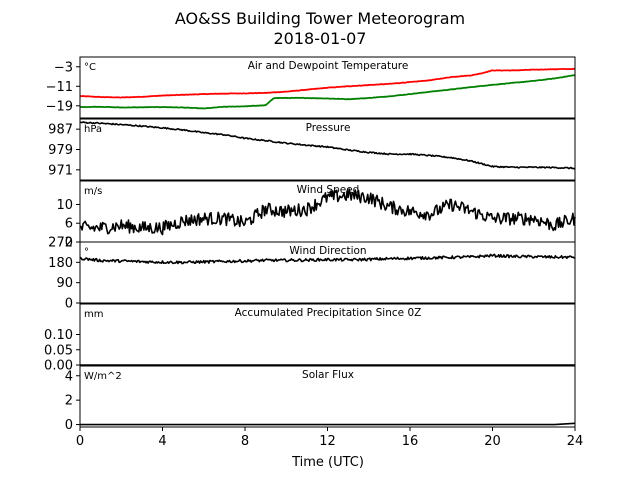 The height and width of the screenshot is (480, 640). Describe the element at coordinates (58, 366) in the screenshot. I see `y-tick-label: 0.00` at that location.